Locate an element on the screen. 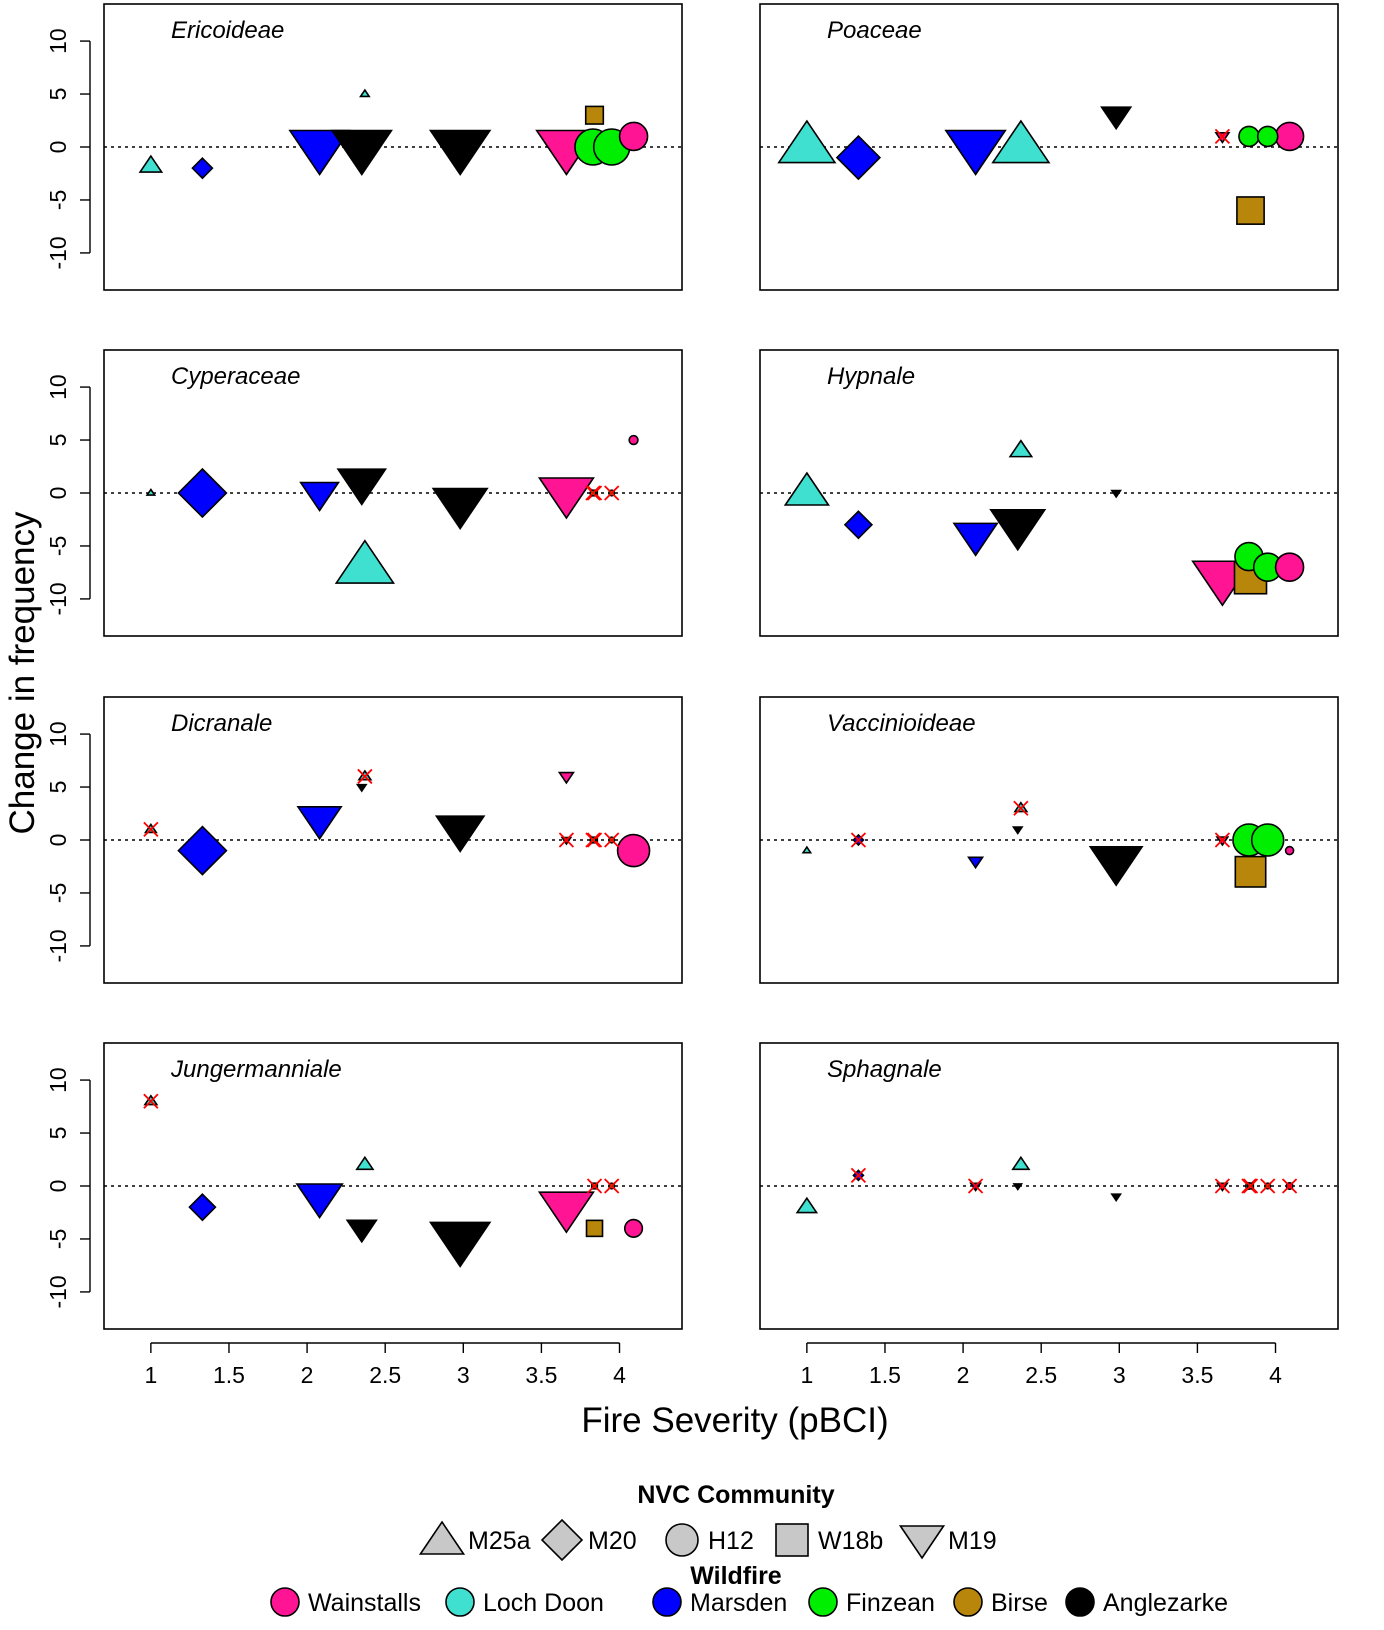 This screenshot has width=1384, height=1630. legend-symbol-m25a is located at coordinates (442, 1537).